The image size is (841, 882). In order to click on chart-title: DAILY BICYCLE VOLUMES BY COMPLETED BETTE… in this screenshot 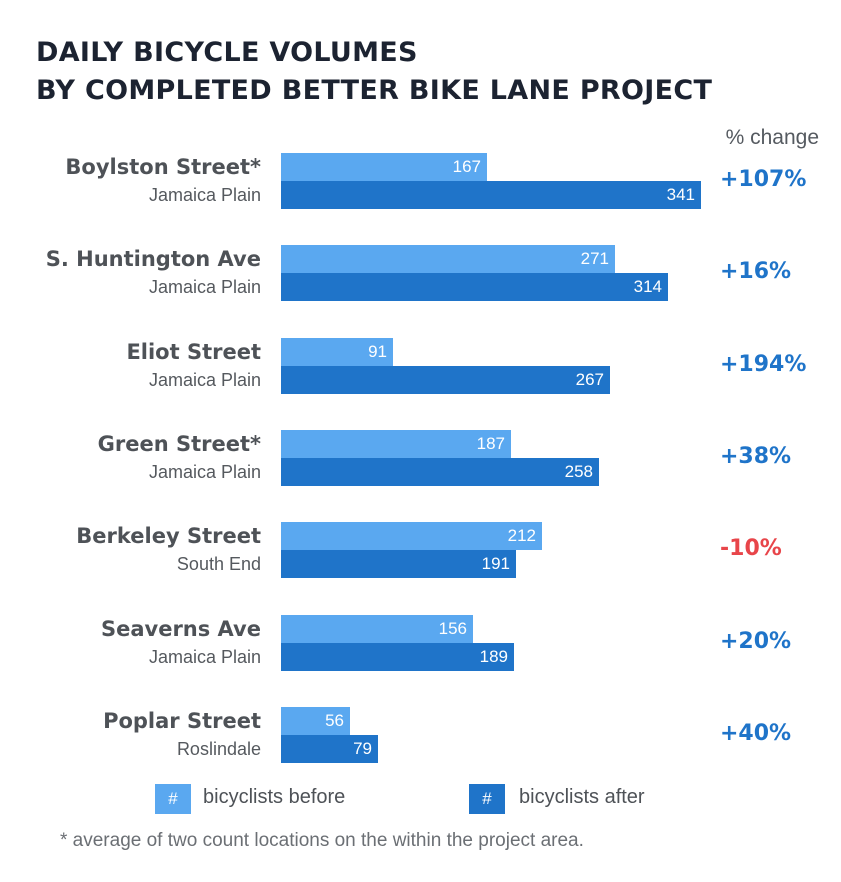, I will do `click(374, 72)`.